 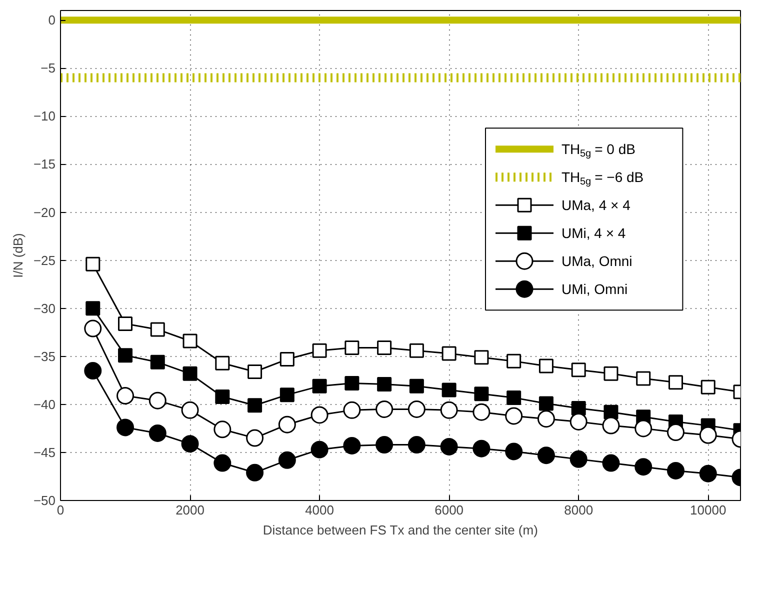 What do you see at coordinates (594, 233) in the screenshot?
I see `legend-label: UMi, 4 × 4` at bounding box center [594, 233].